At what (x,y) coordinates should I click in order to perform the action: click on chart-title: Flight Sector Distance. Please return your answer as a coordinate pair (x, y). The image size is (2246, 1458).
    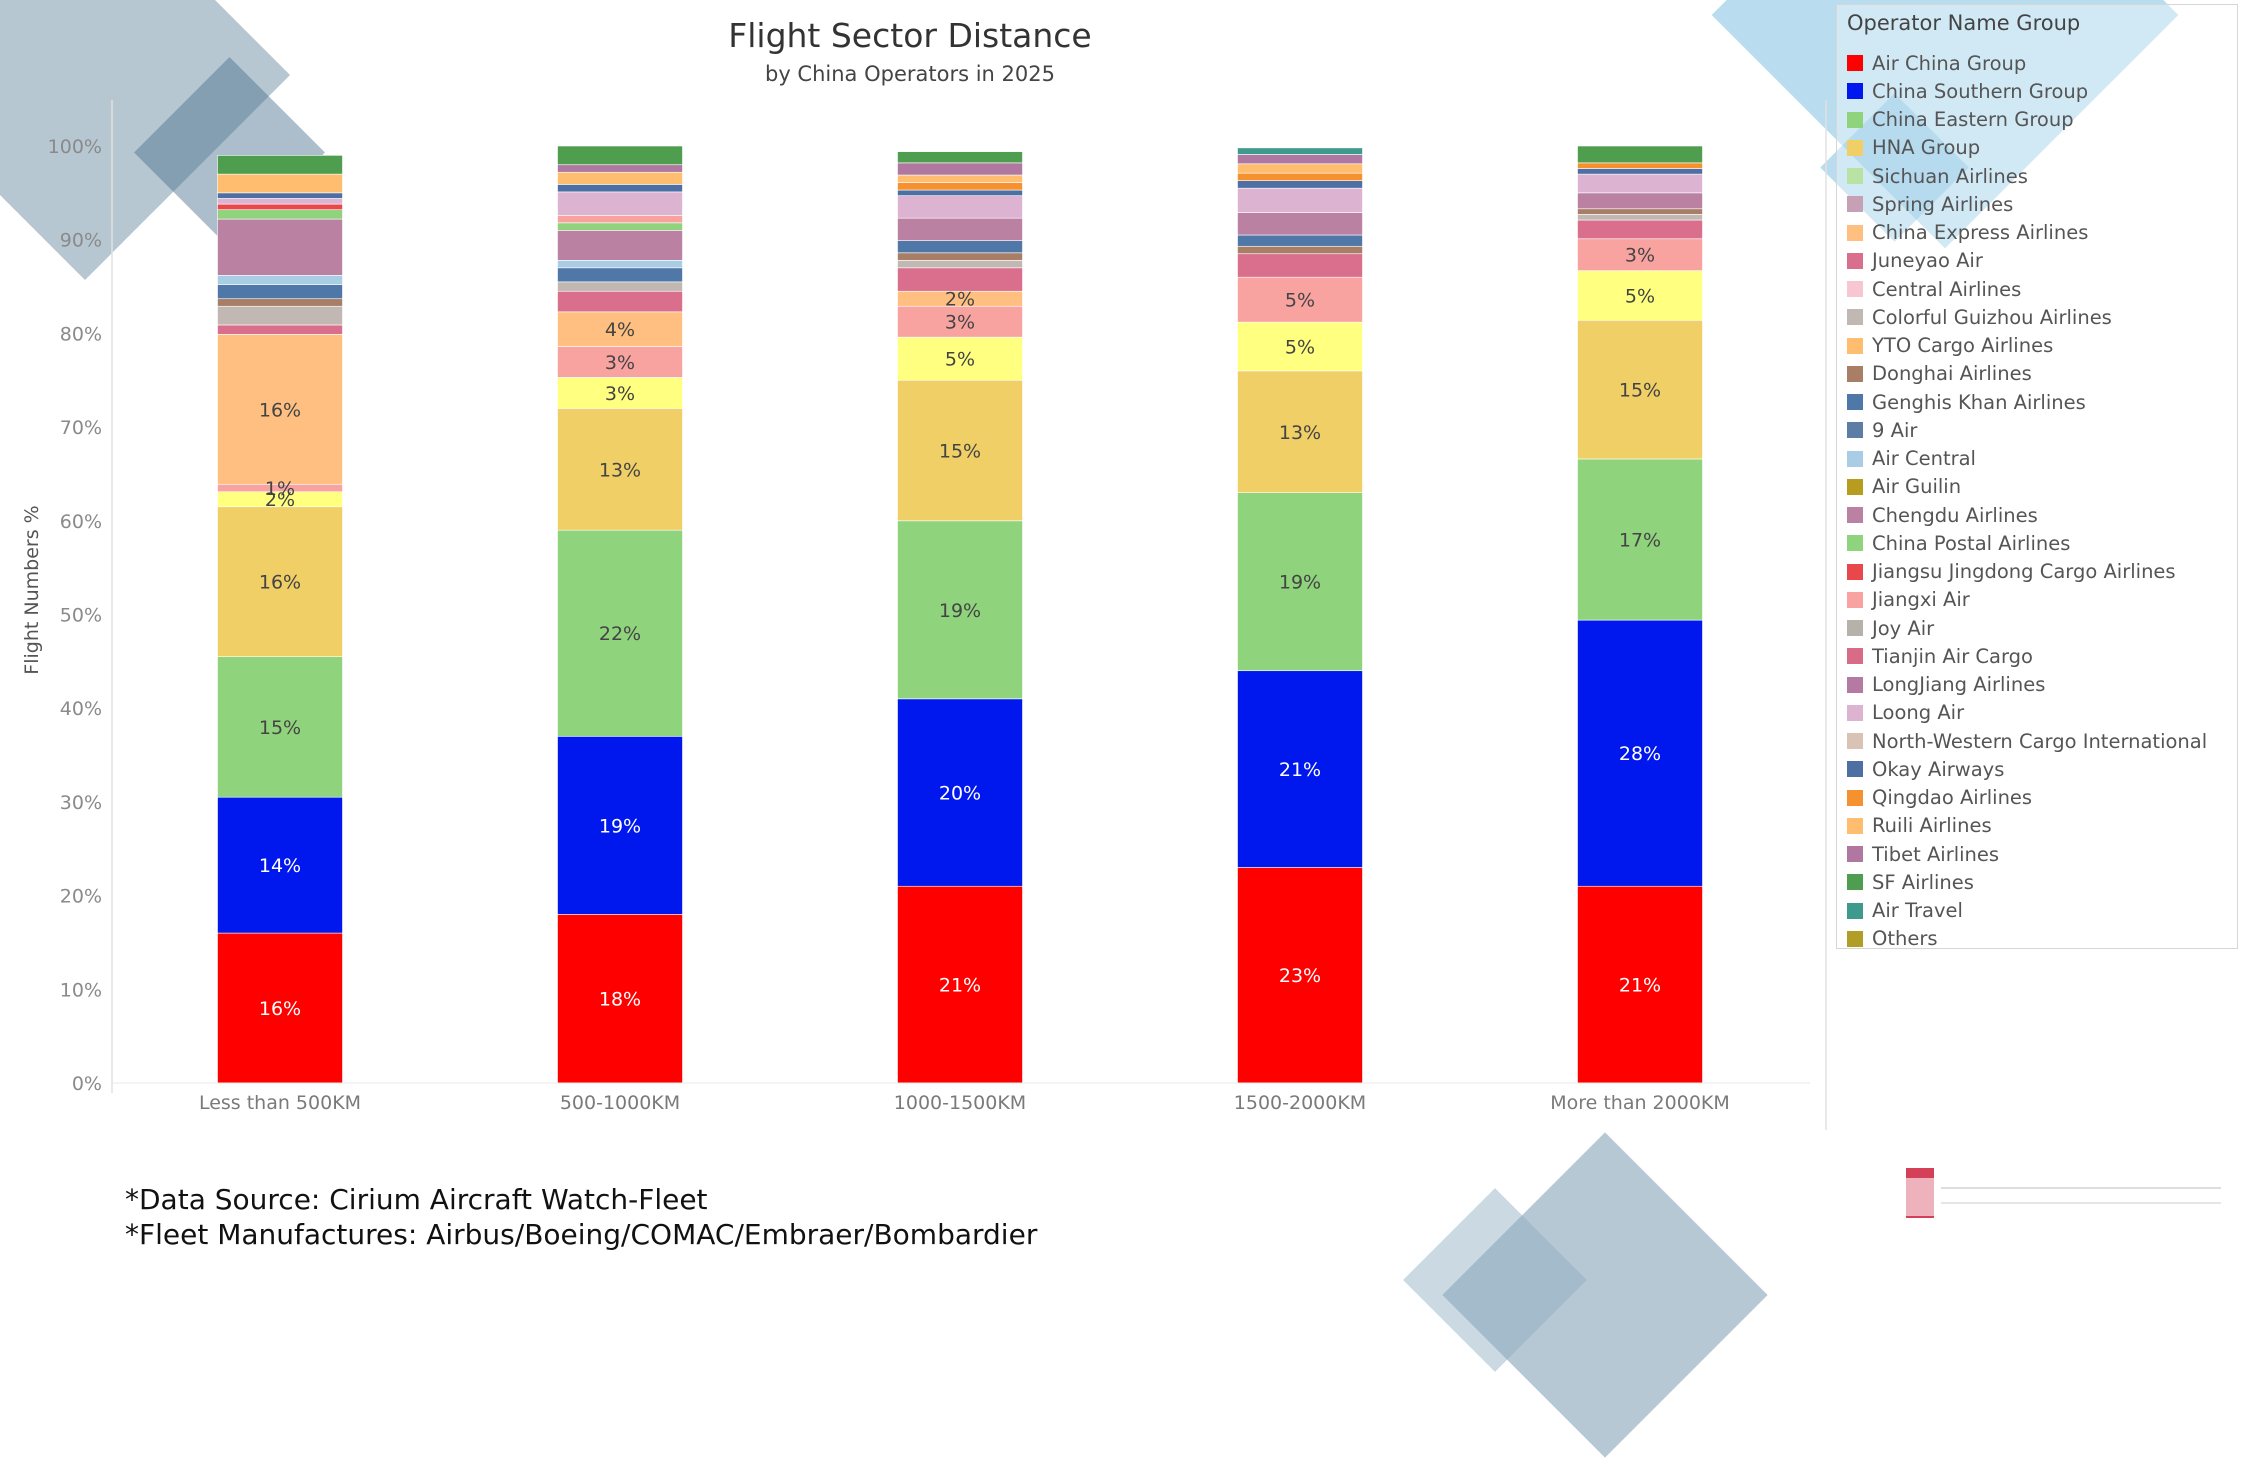
    Looking at the image, I should click on (910, 35).